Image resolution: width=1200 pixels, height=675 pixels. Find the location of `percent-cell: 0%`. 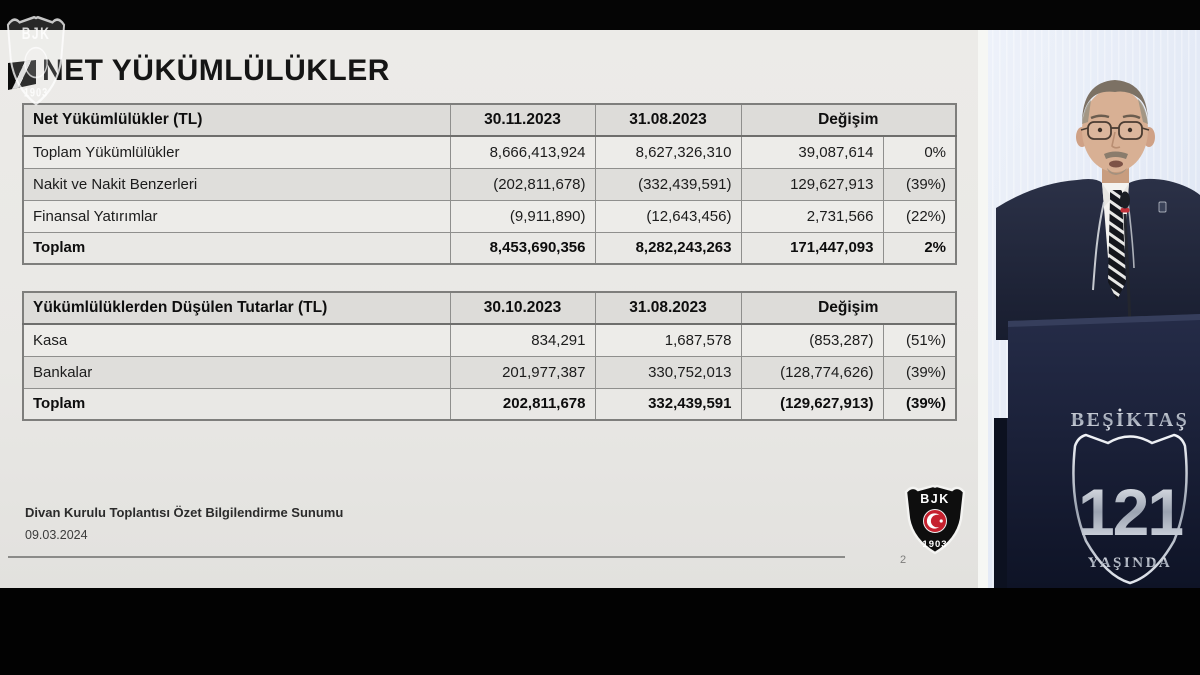

percent-cell: 0% is located at coordinates (919, 152).